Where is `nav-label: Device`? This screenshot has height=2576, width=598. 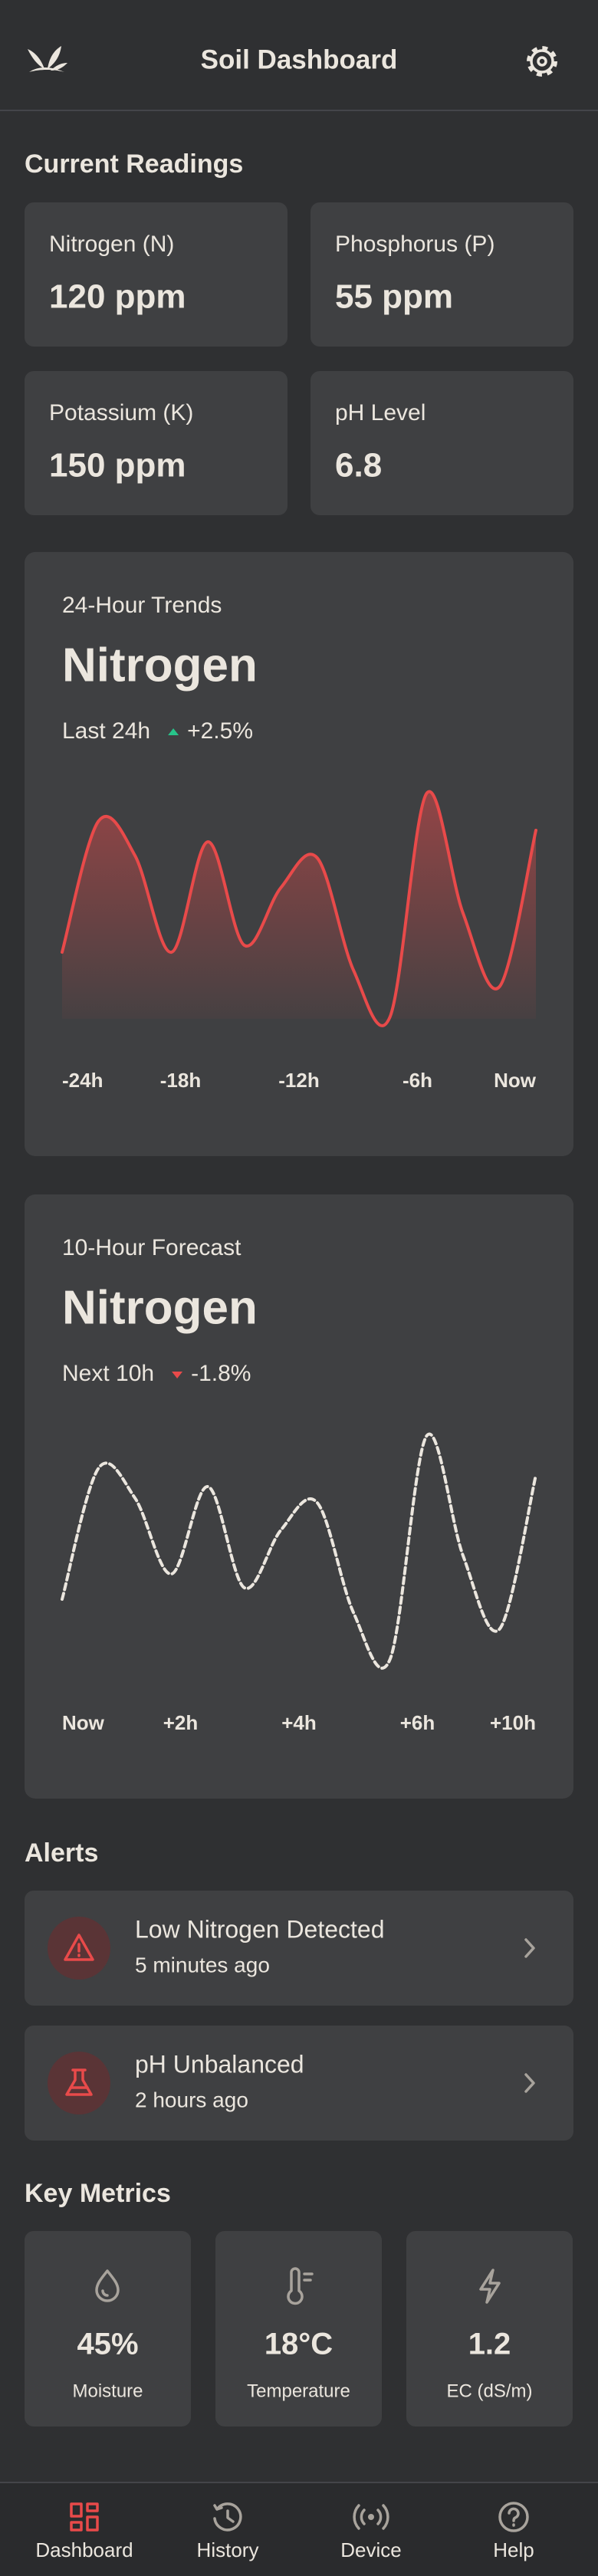 nav-label: Device is located at coordinates (370, 2549).